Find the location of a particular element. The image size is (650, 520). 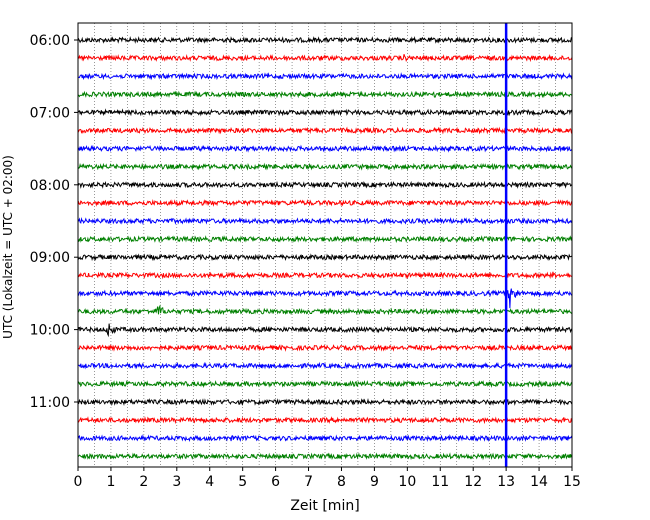

x-axis-ticks: 0 1 2 3 4 5 6 7 8 9 10 11 12 13 14 15 is located at coordinates (327, 478).